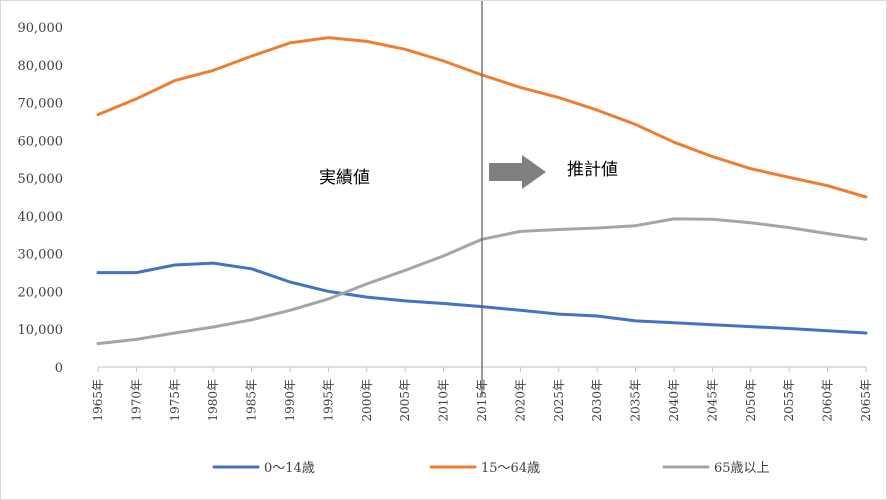 This screenshot has height=500, width=887. Describe the element at coordinates (328, 400) in the screenshot. I see `x-tick-label: 1995年` at that location.